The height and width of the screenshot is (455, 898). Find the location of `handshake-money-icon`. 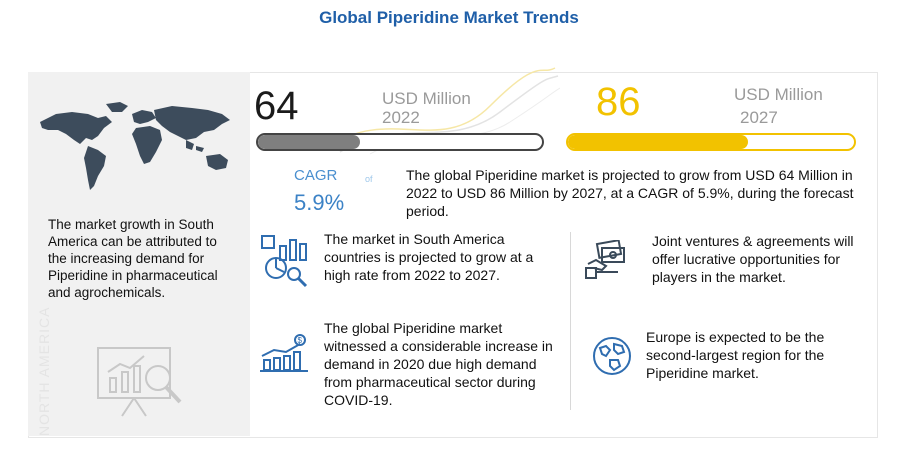

handshake-money-icon is located at coordinates (605, 259).